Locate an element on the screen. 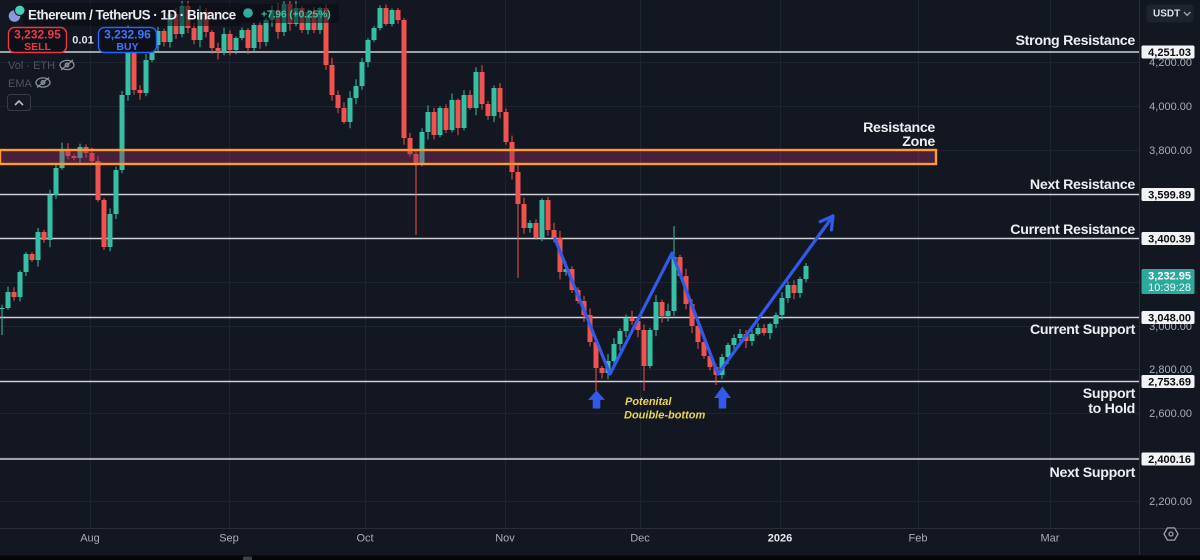 This screenshot has height=560, width=1200. svg-text: Aug is located at coordinates (90, 539).